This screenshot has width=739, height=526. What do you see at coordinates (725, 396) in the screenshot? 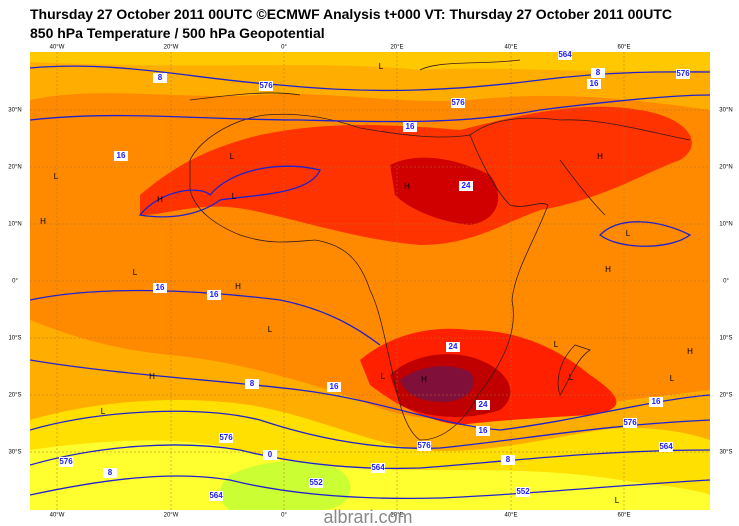
I see `latitude-label: 20°S` at bounding box center [725, 396].